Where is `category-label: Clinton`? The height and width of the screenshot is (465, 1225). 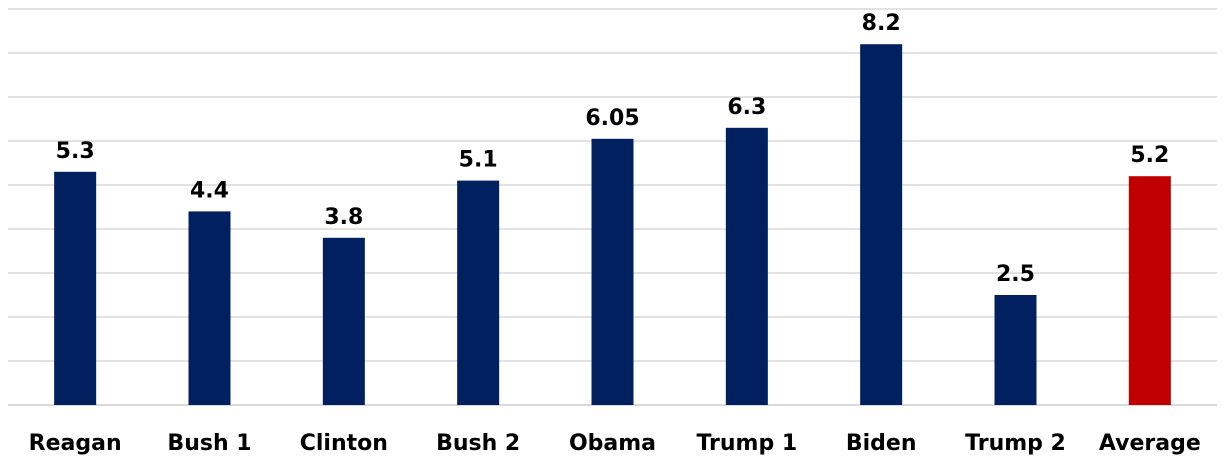
category-label: Clinton is located at coordinates (344, 443).